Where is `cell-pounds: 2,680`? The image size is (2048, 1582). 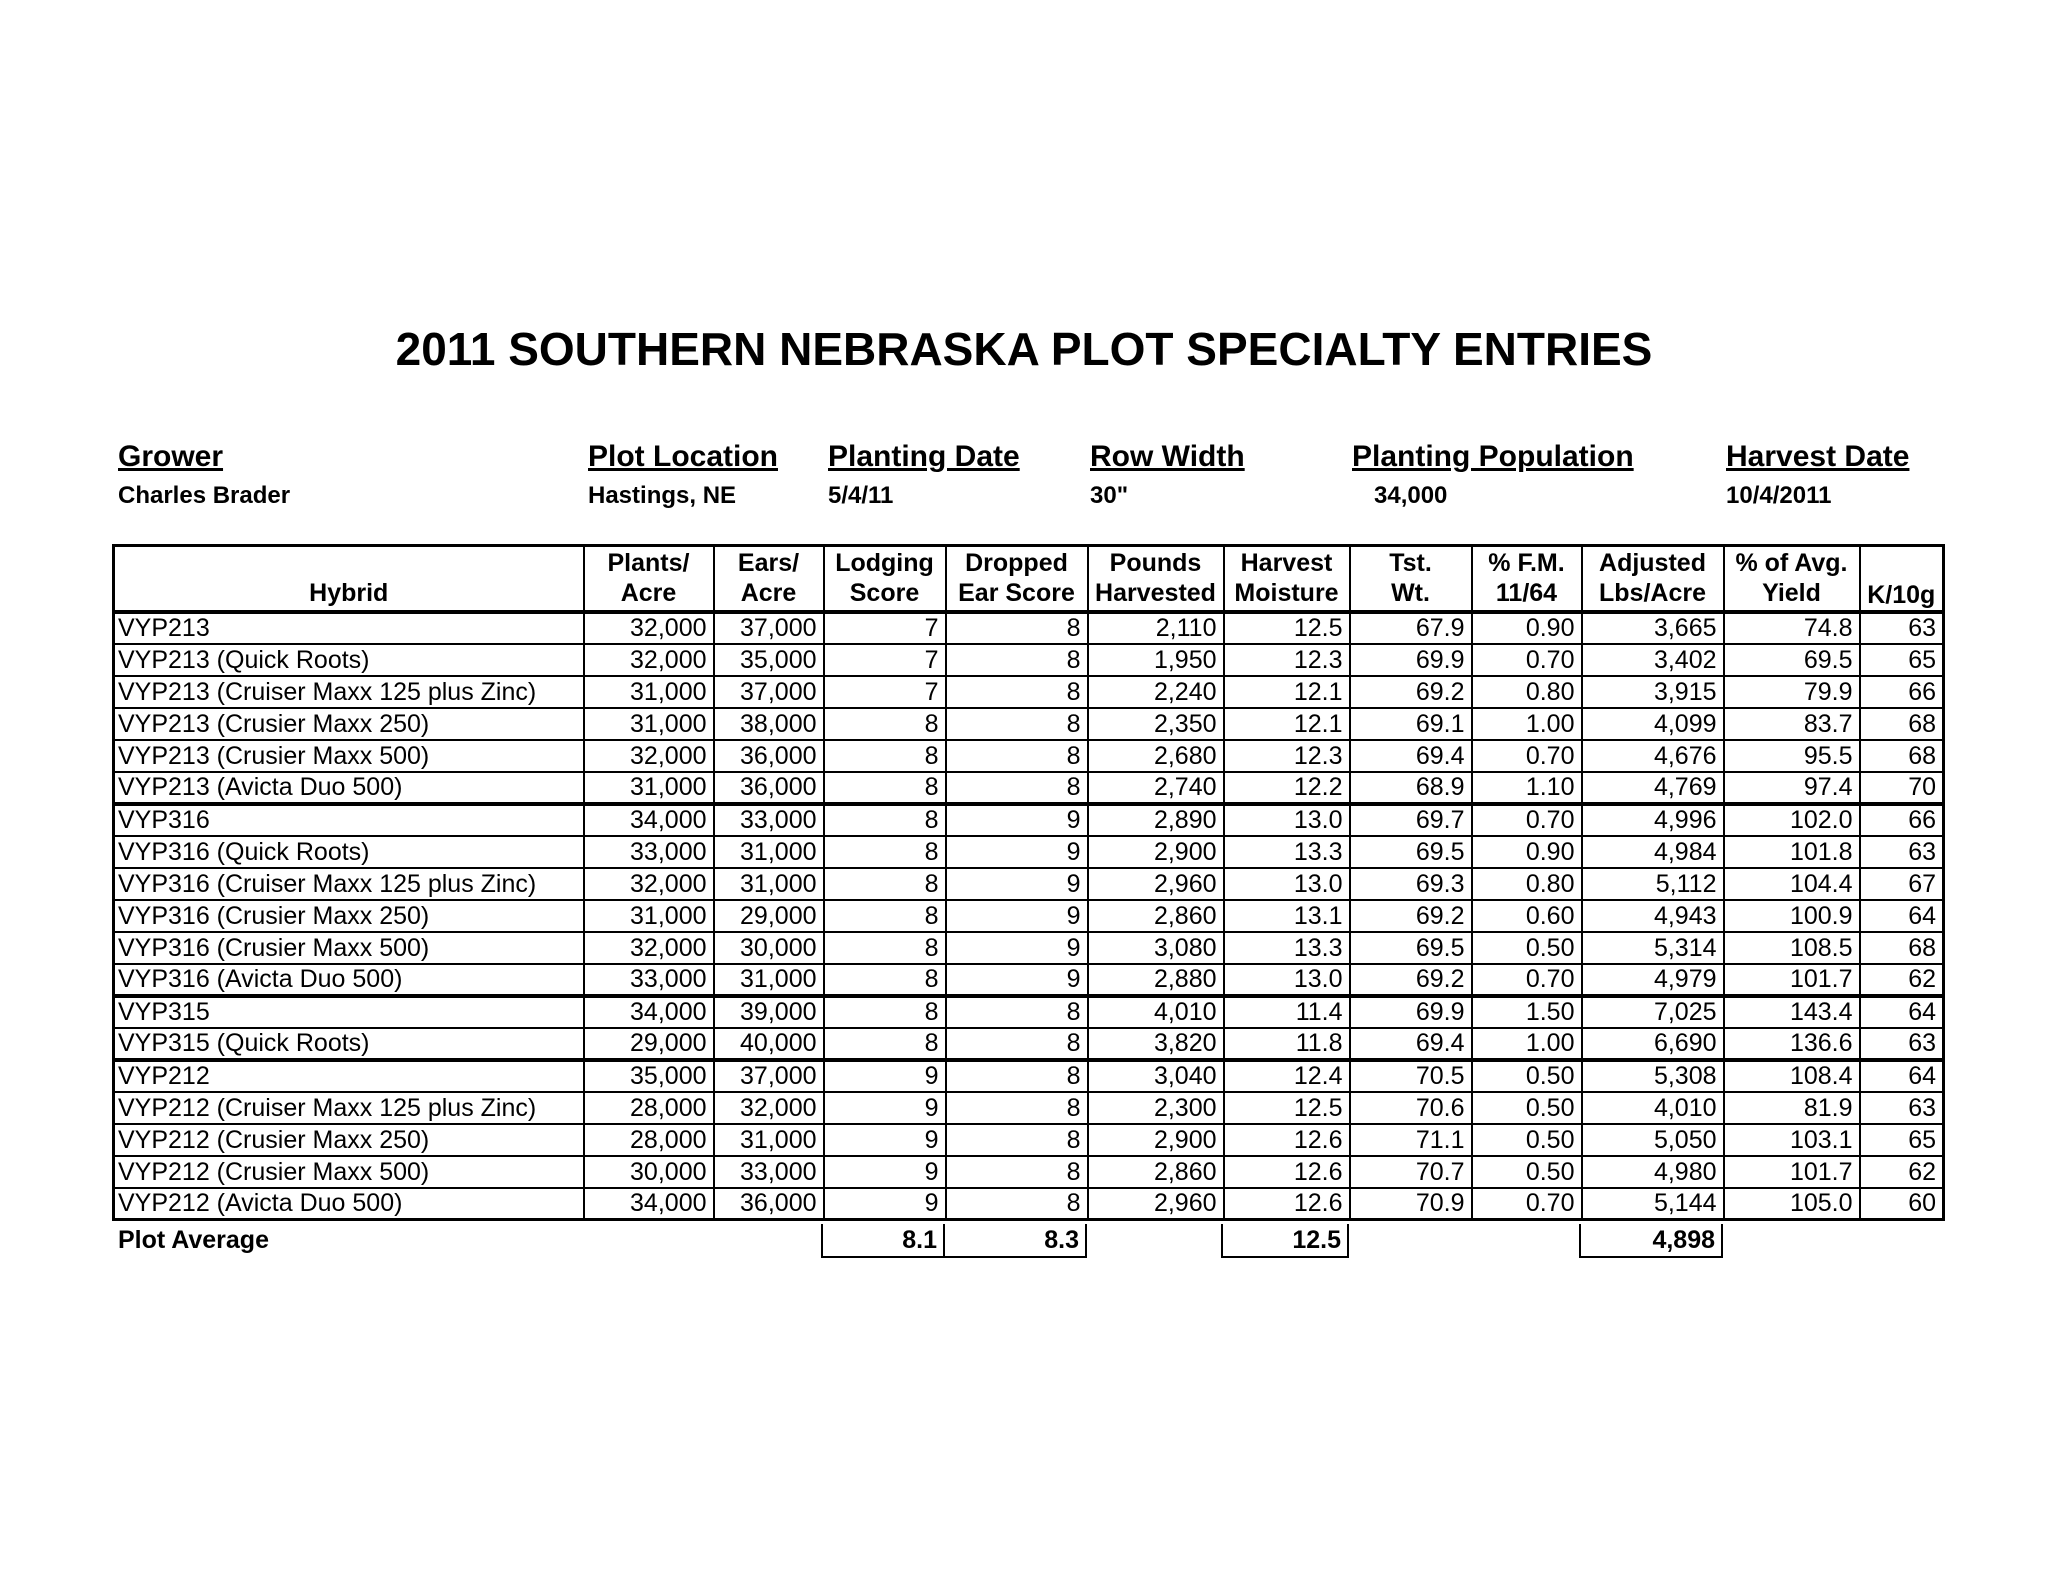
cell-pounds: 2,680 is located at coordinates (1155, 755).